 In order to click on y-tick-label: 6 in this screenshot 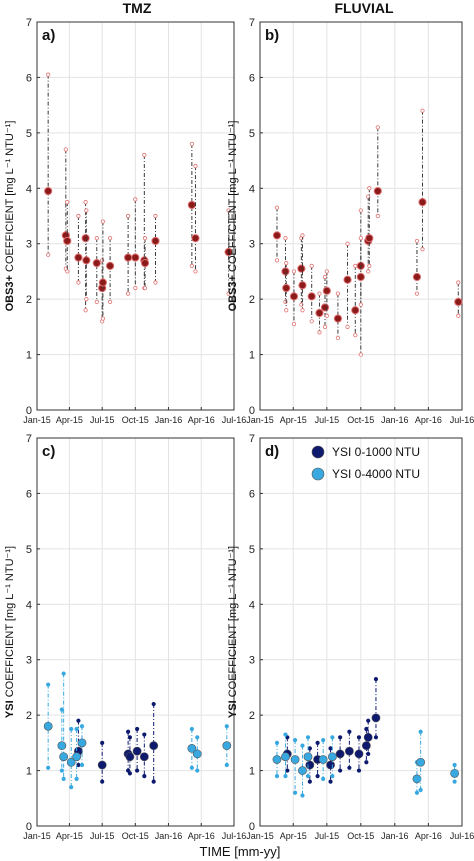, I will do `click(252, 494)`.